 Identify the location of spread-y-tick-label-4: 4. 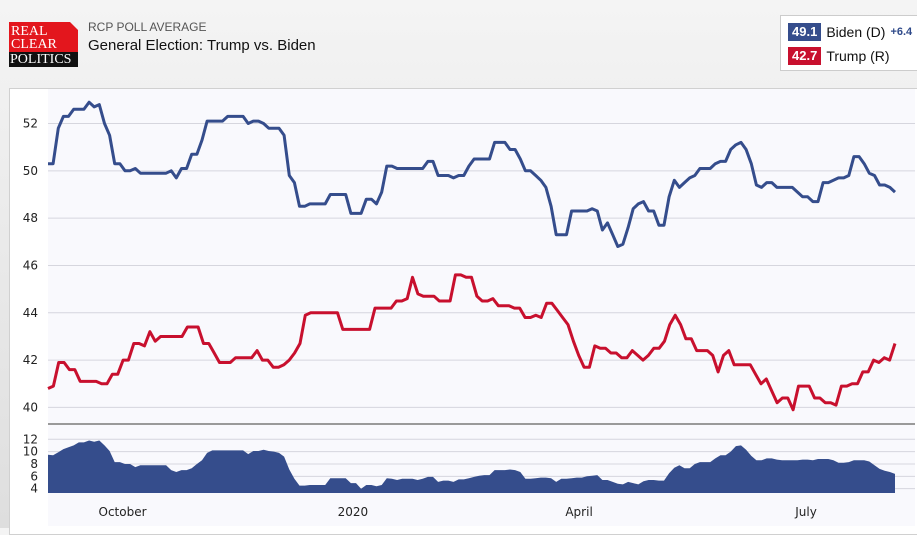
(34, 489).